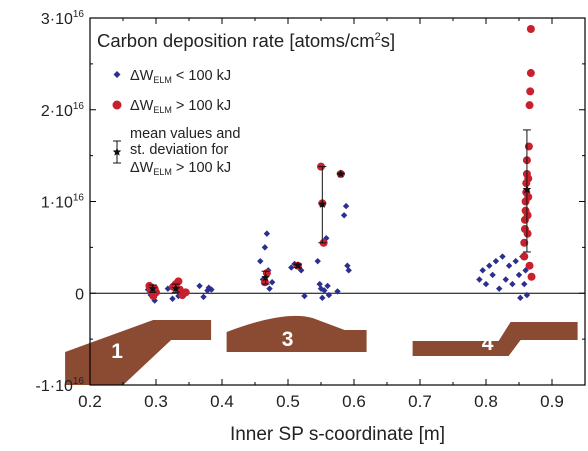  What do you see at coordinates (117, 74) in the screenshot?
I see `legend-diamond-marker` at bounding box center [117, 74].